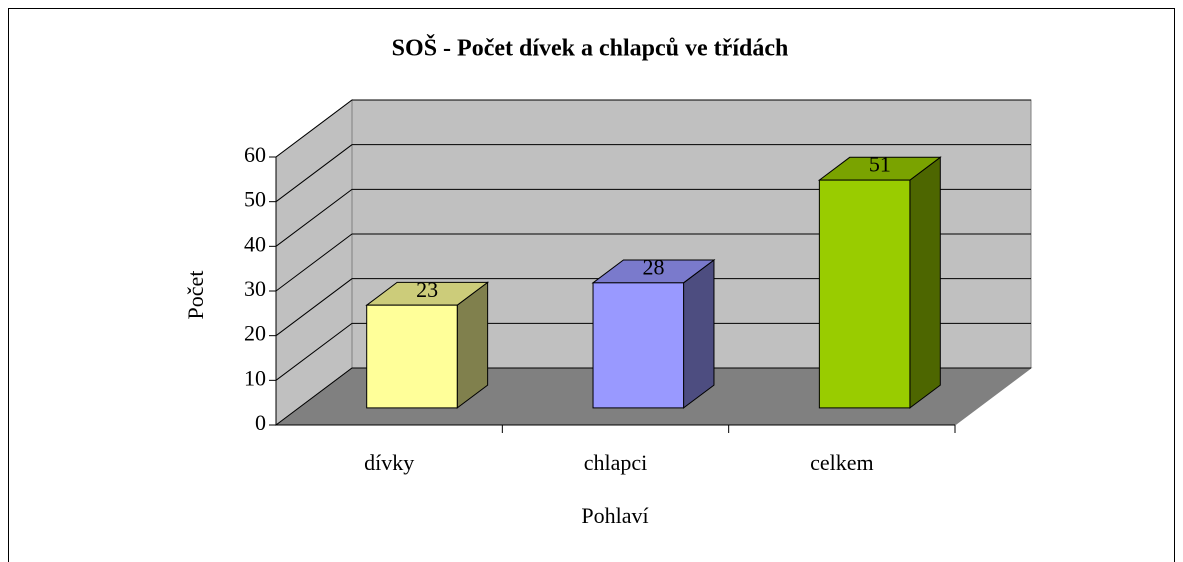  I want to click on chart-title: SOŠ - Počet dívek a chlapců ve třídách, so click(590, 48).